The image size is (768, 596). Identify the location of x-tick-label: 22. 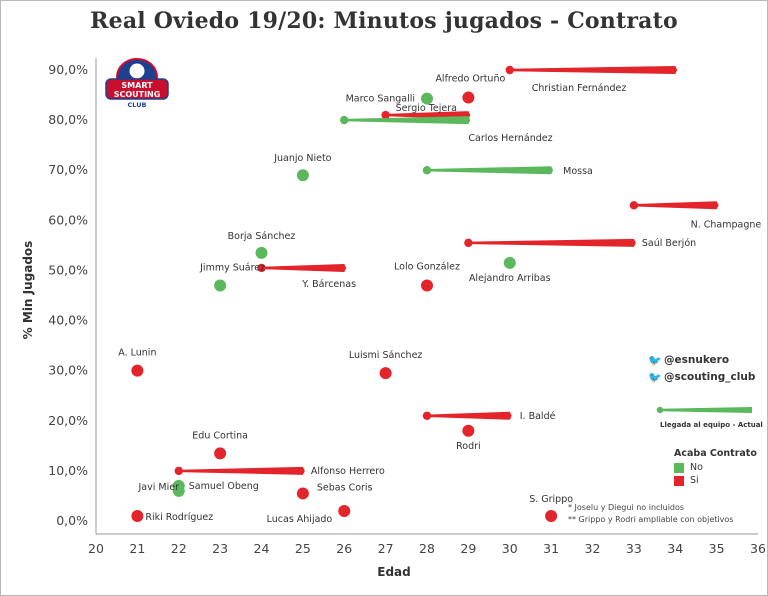
(179, 548).